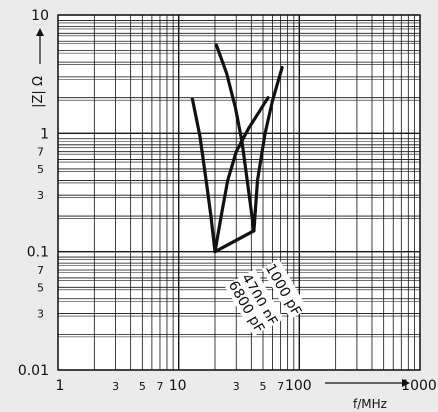  What do you see at coordinates (40, 16) in the screenshot?
I see `y-tick-label: 10` at bounding box center [40, 16].